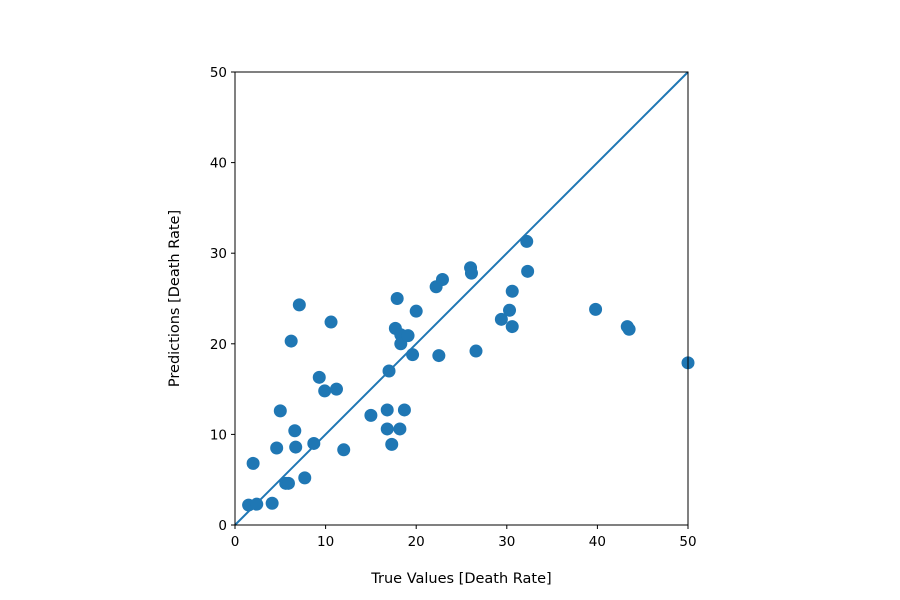 The image size is (900, 600). Describe the element at coordinates (235, 542) in the screenshot. I see `x-tick-label: 0` at that location.